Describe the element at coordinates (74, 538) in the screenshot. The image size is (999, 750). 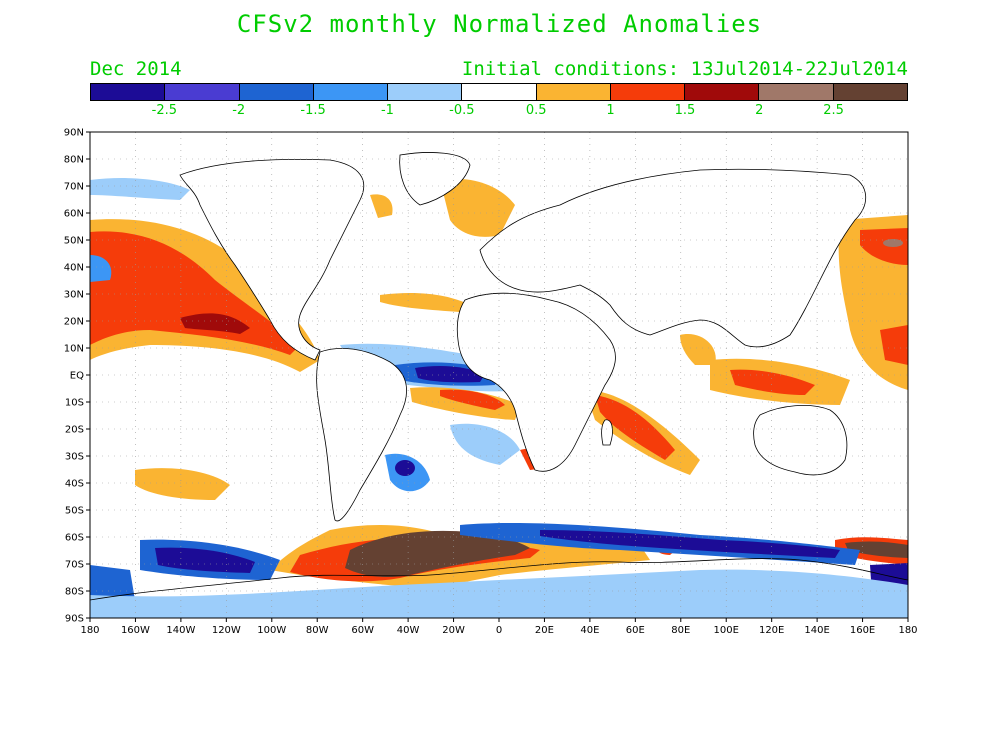
I see `latitude-tick-label: 60S` at that location.